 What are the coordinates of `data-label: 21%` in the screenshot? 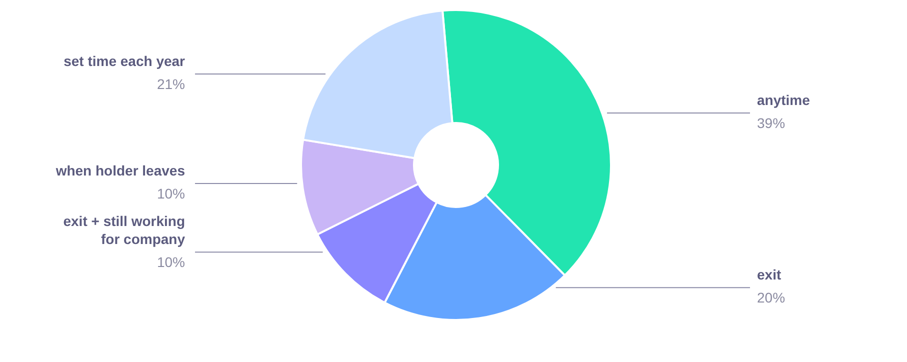 It's located at (170, 84).